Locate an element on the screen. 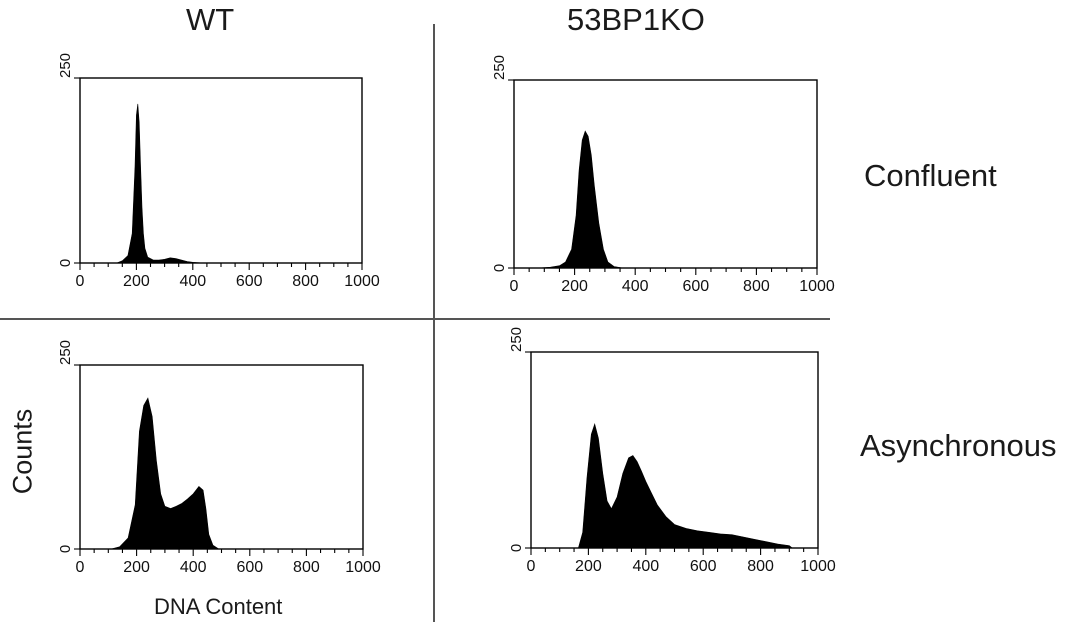 Image resolution: width=1088 pixels, height=623 pixels. horizontal-divider is located at coordinates (415, 319).